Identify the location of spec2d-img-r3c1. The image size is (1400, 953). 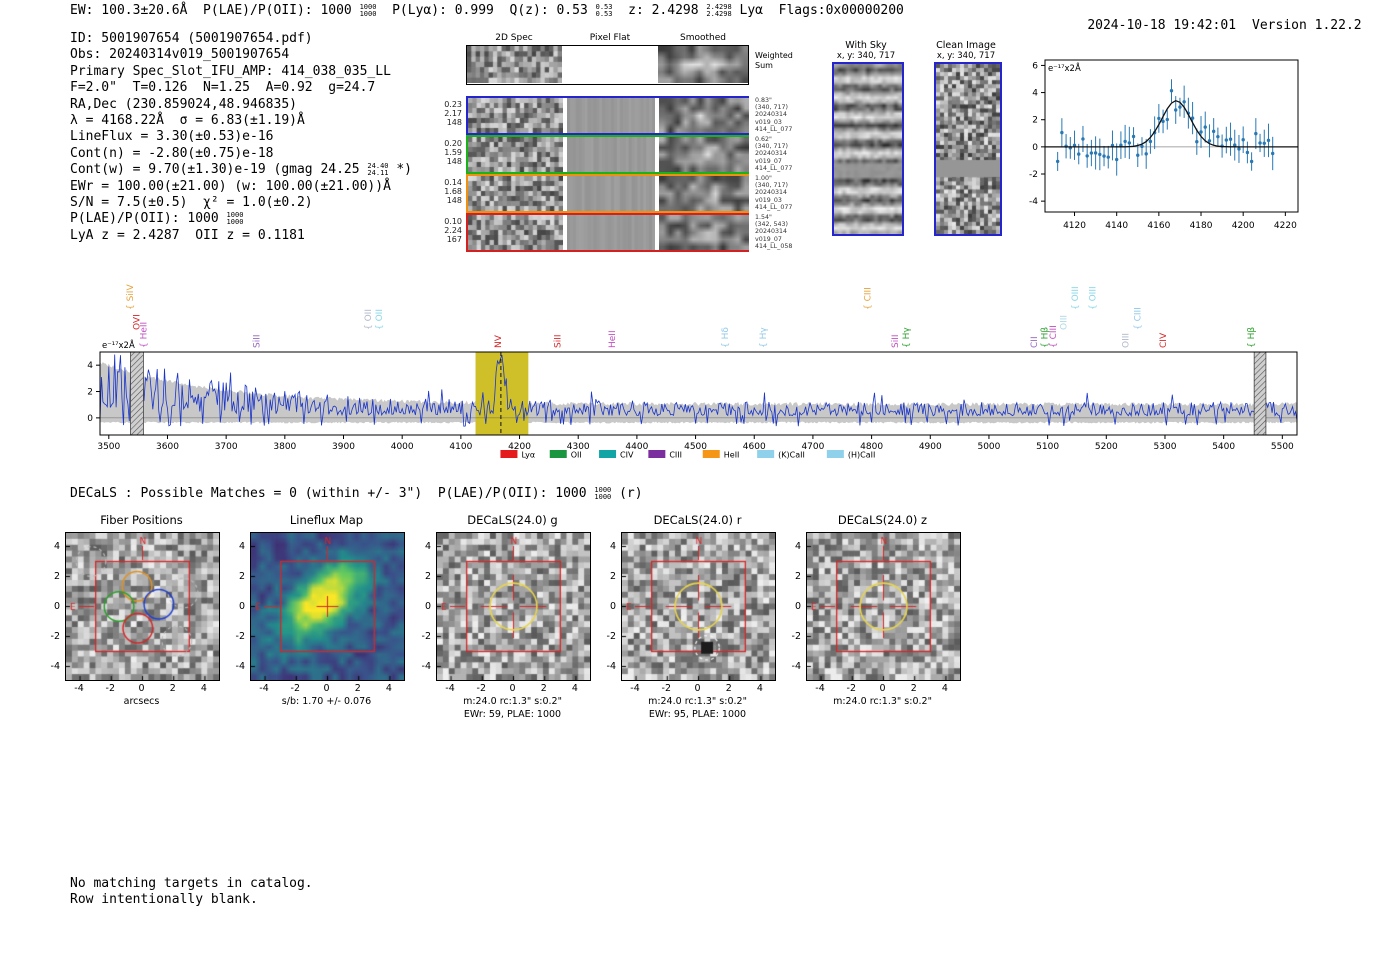
(611, 193).